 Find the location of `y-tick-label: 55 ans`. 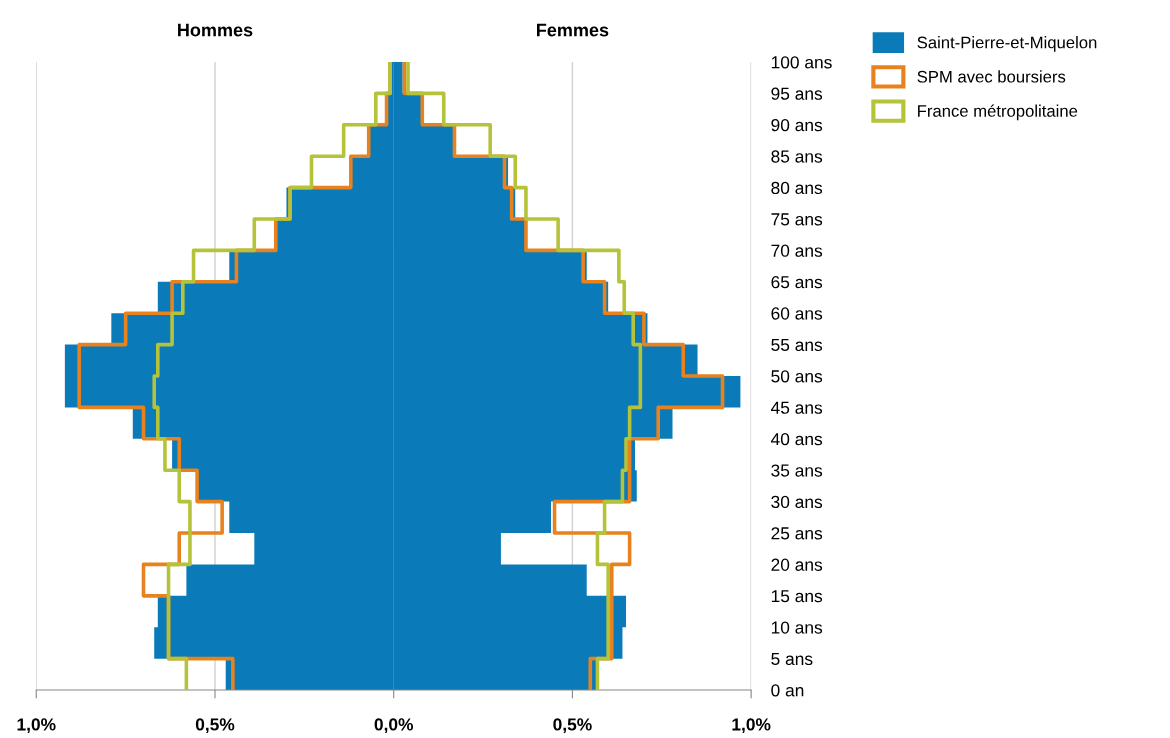

y-tick-label: 55 ans is located at coordinates (797, 345).